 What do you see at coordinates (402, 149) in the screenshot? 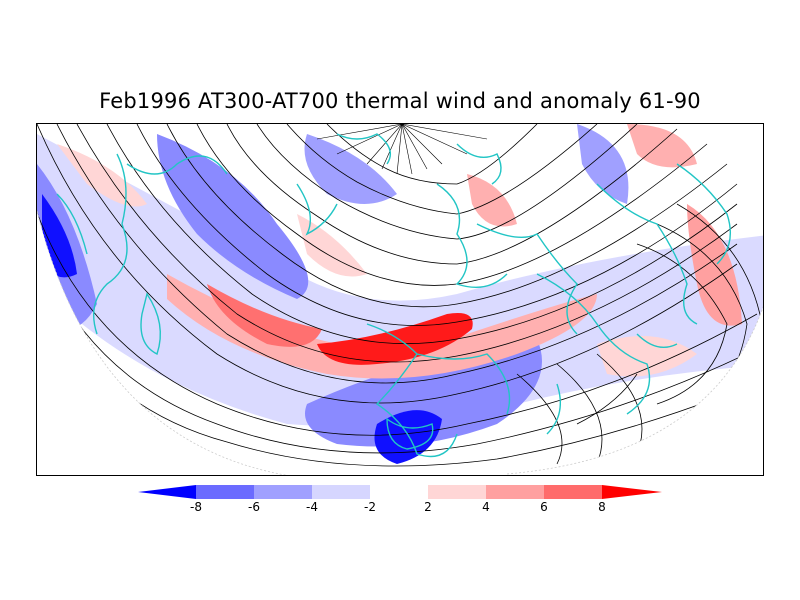
I see `pole-streamlines` at bounding box center [402, 149].